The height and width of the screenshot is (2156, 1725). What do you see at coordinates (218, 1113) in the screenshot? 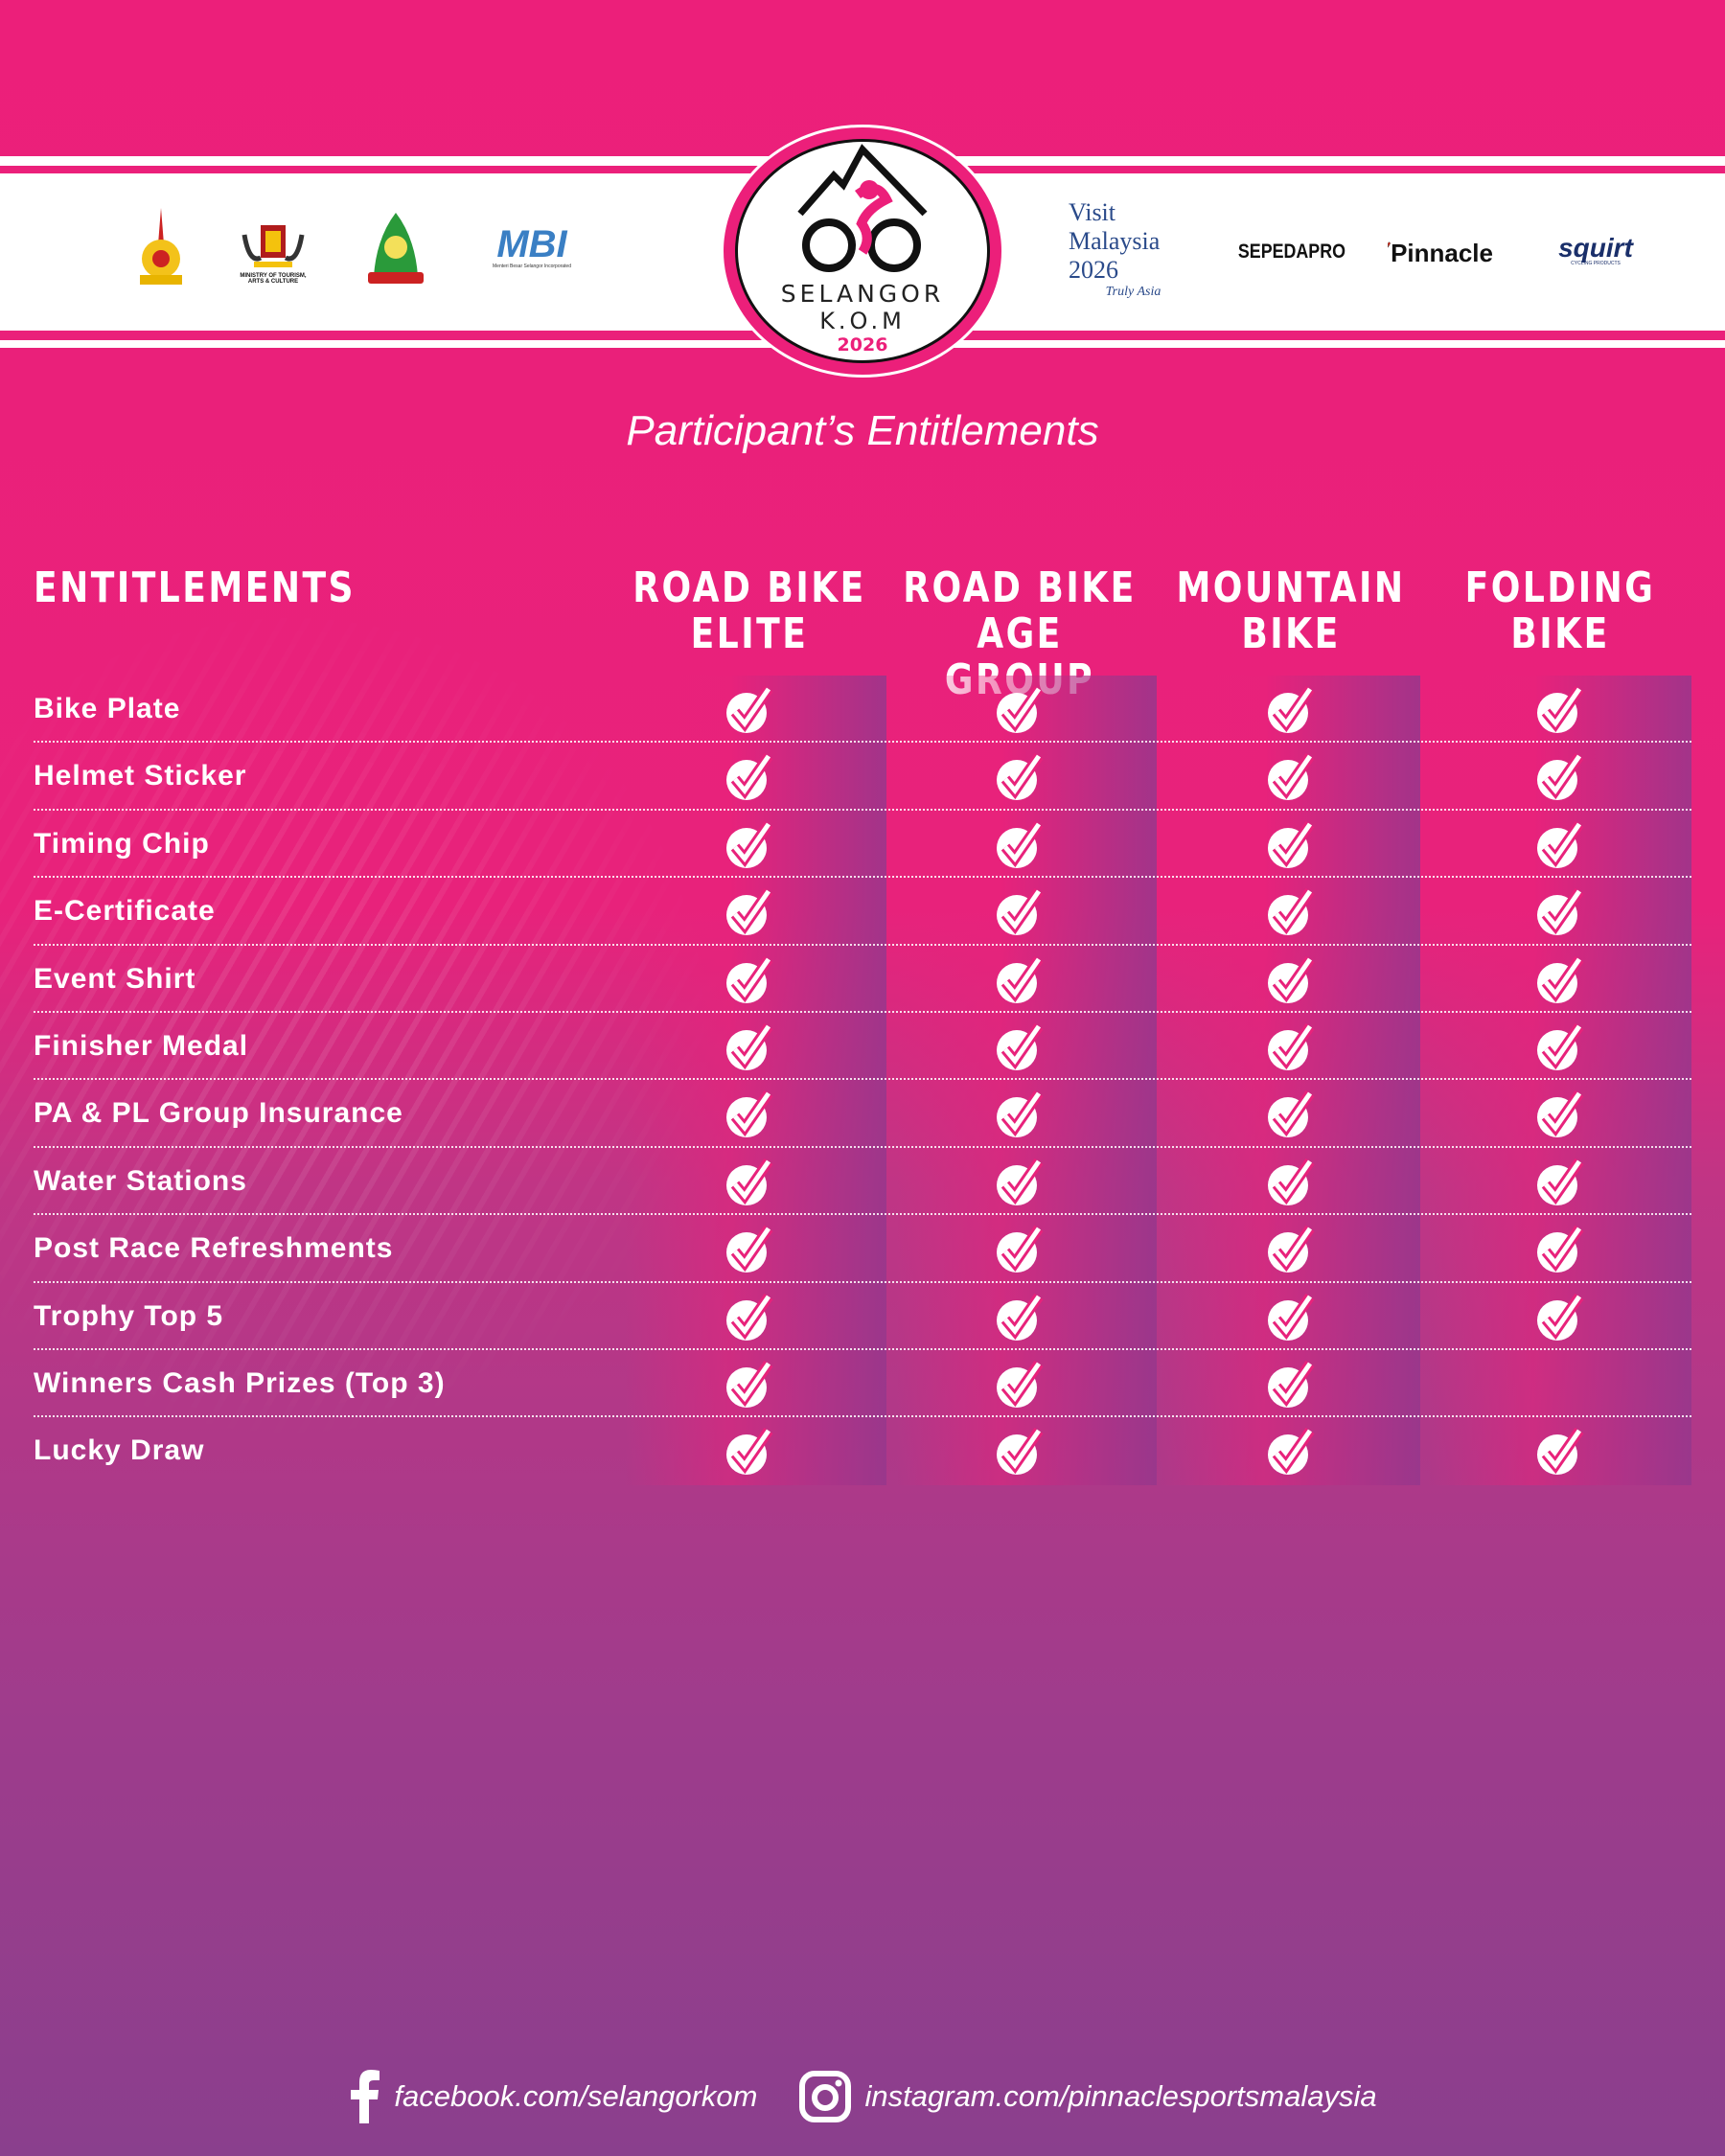
I see `entitlement-label: PA & PL Group Insurance` at bounding box center [218, 1113].